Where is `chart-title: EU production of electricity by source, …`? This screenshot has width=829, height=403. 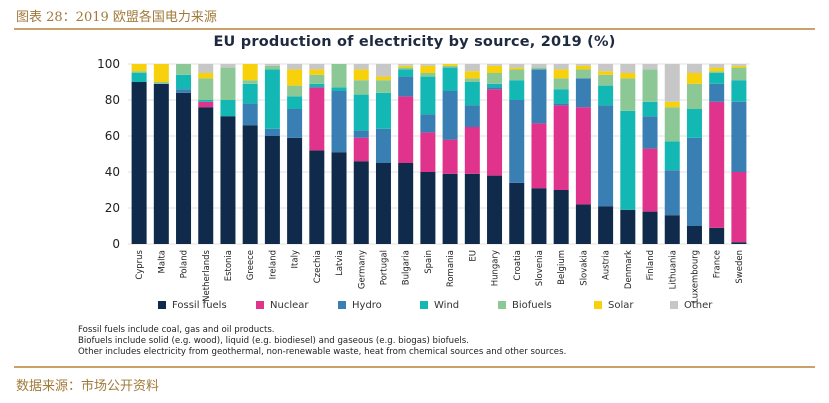
chart-title: EU production of electricity by source, … is located at coordinates (414, 42).